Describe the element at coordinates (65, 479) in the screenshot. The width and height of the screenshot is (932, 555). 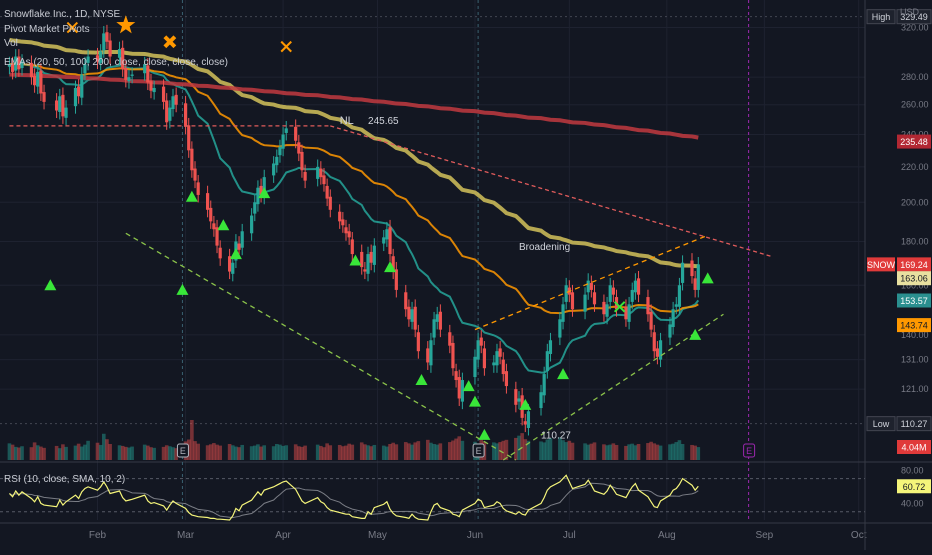
I see `rsi-indicator-label: RSI (10, close, SMA, 10, 2)` at that location.